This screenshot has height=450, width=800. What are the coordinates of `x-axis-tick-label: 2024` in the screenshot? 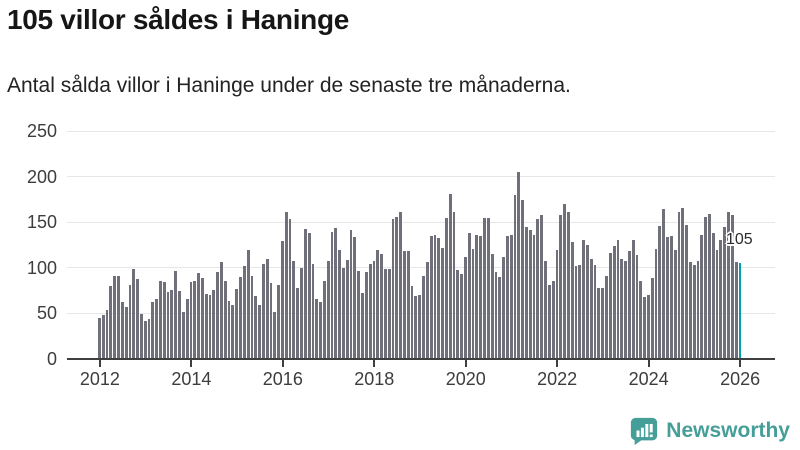 It's located at (648, 379).